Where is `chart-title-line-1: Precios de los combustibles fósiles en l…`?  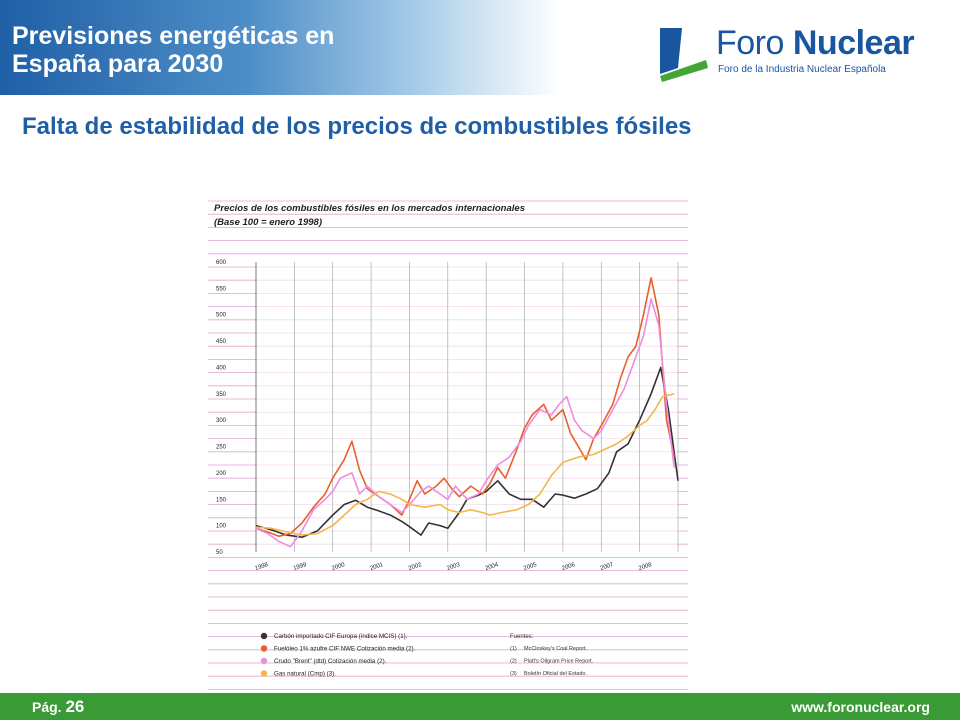 chart-title-line-1: Precios de los combustibles fósiles en l… is located at coordinates (369, 208).